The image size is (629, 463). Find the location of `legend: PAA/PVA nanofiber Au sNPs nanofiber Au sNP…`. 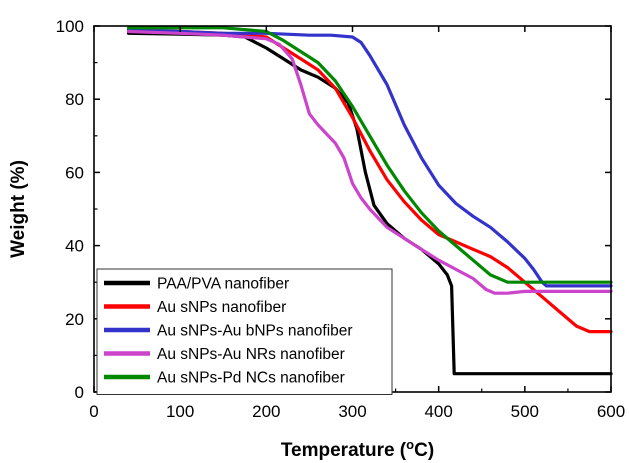

legend: PAA/PVA nanofiber Au sNPs nanofiber Au sNP… is located at coordinates (244, 331).